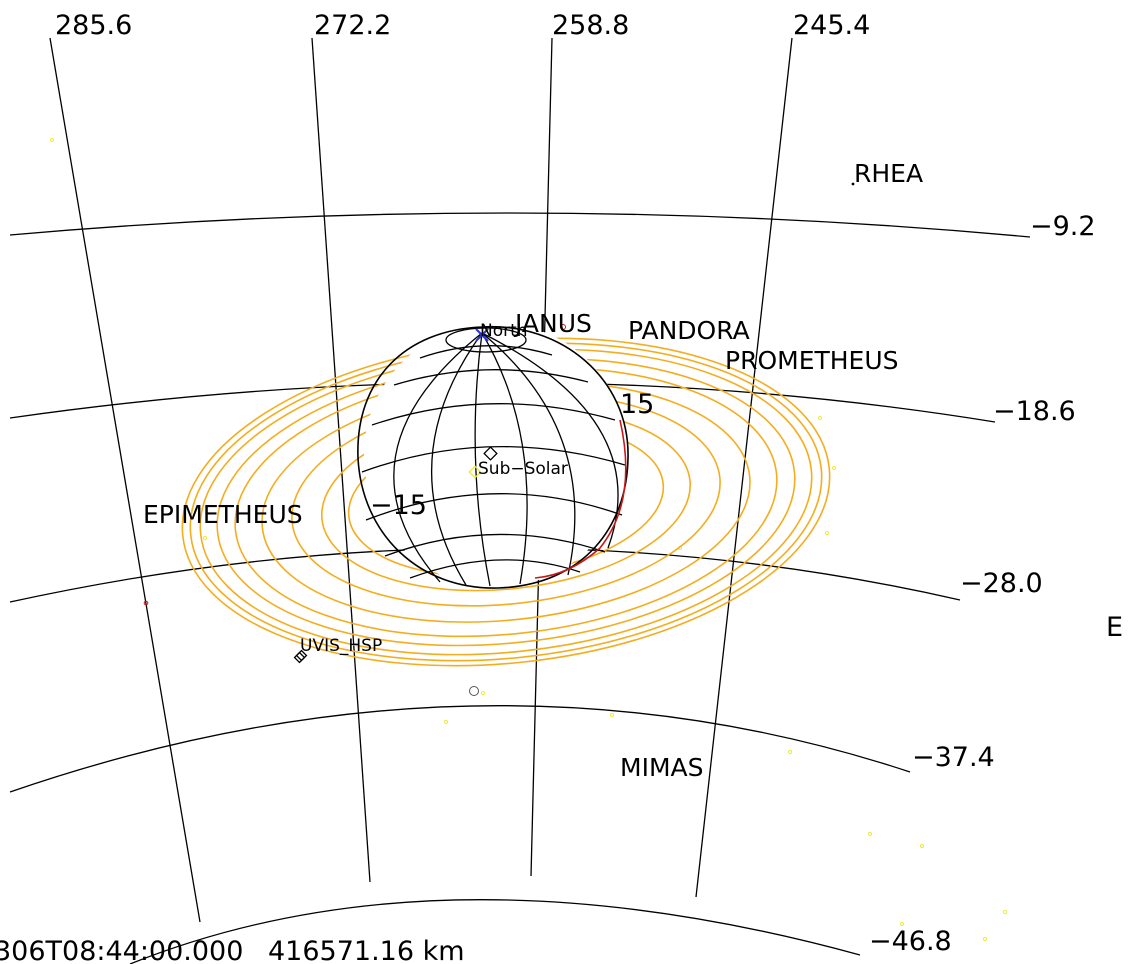 This screenshot has width=1131, height=964. What do you see at coordinates (341, 646) in the screenshot?
I see `uvis-hsp-label: UVIS_HSP` at bounding box center [341, 646].